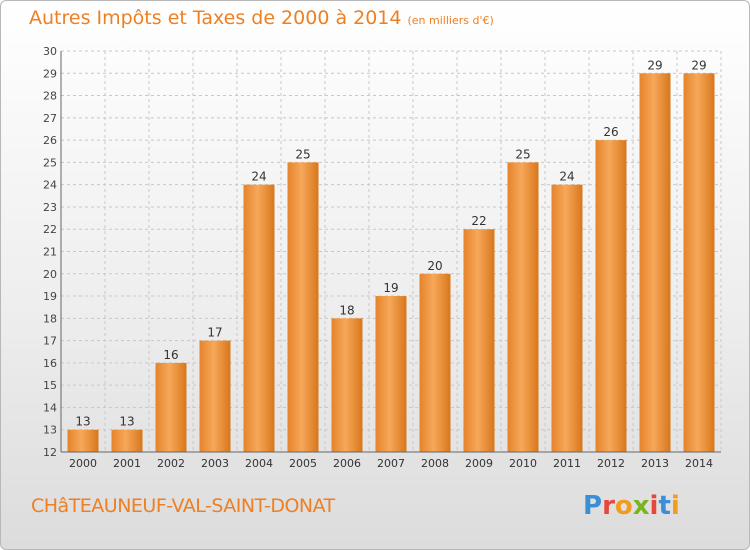  Describe the element at coordinates (435, 362) in the screenshot. I see `bar-2008` at that location.